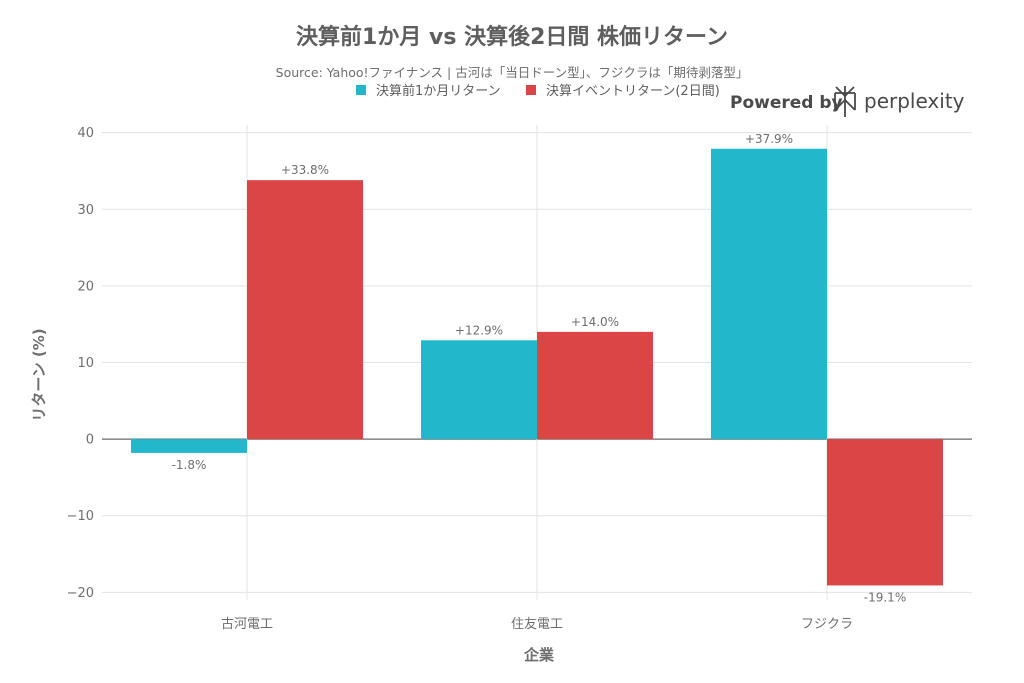 The image size is (1024, 683). What do you see at coordinates (80, 593) in the screenshot?
I see `y-tick-label: −20` at bounding box center [80, 593].